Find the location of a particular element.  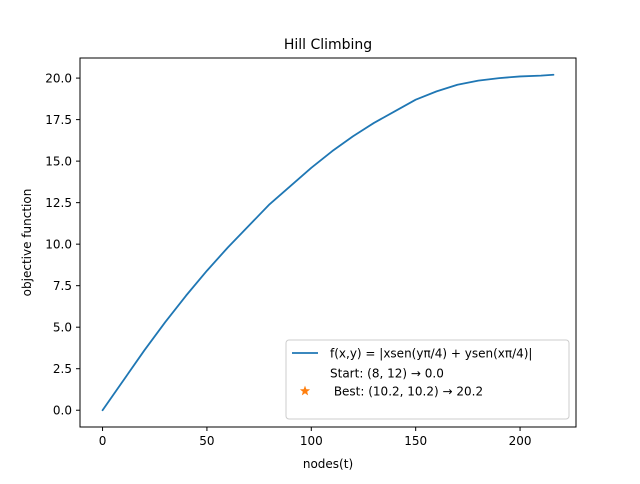

legend-label: Start: (8, 12) → 0.0 is located at coordinates (387, 374).